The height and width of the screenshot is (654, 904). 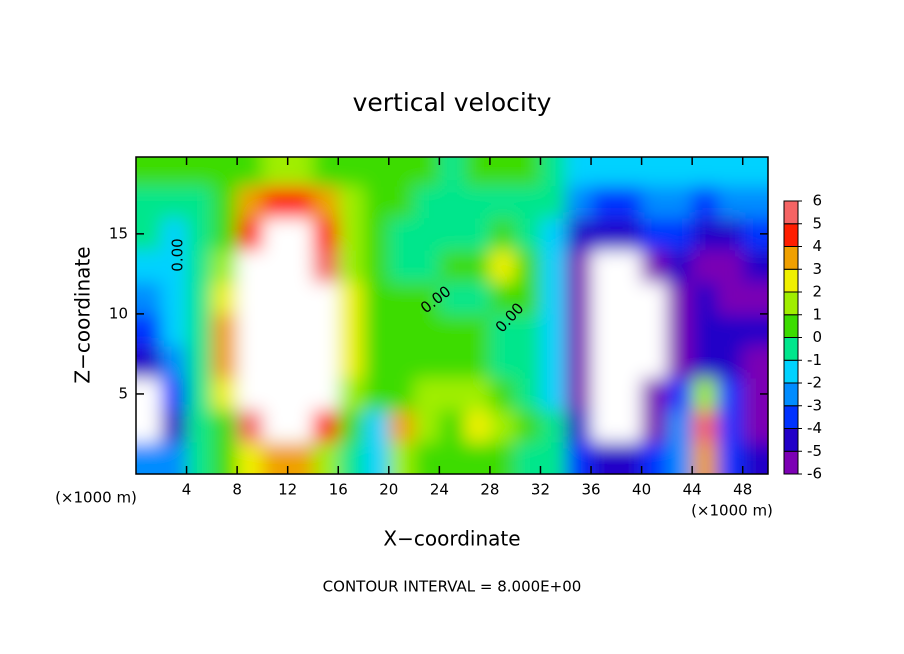 I want to click on x-tick-label: 28, so click(x=489, y=490).